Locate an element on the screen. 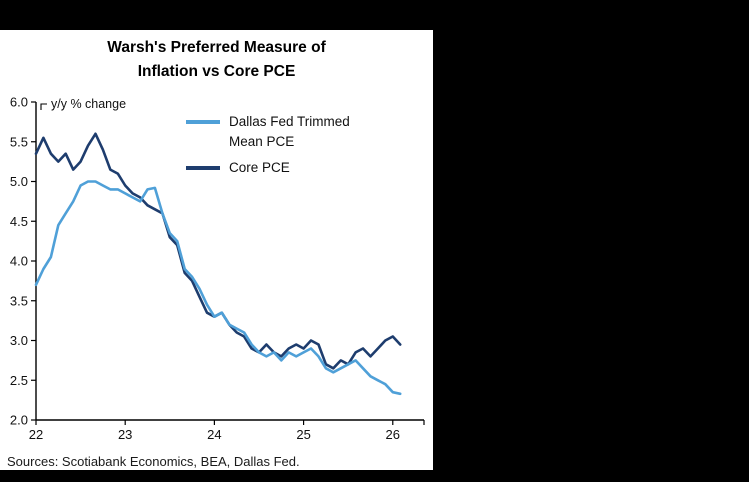 The height and width of the screenshot is (482, 749). y-tick-label: 6.0 is located at coordinates (19, 102).